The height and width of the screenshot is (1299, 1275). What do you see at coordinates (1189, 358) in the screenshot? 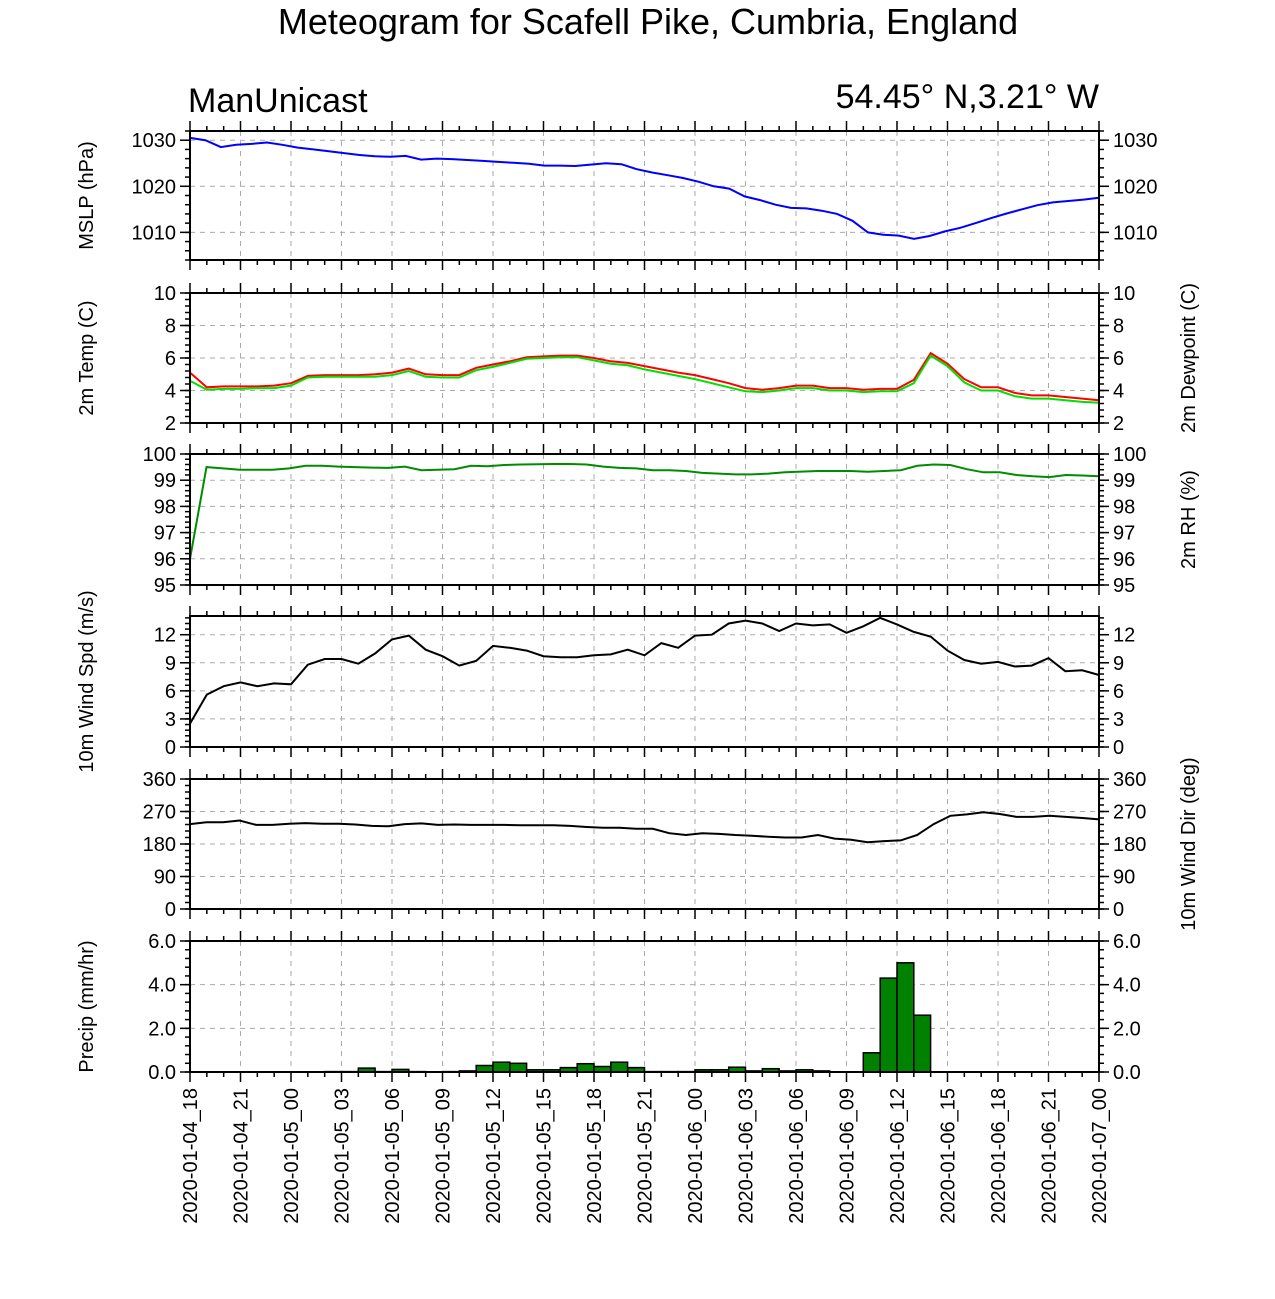
I see `axis-label-right: 2m Dewpoint (C)` at bounding box center [1189, 358].